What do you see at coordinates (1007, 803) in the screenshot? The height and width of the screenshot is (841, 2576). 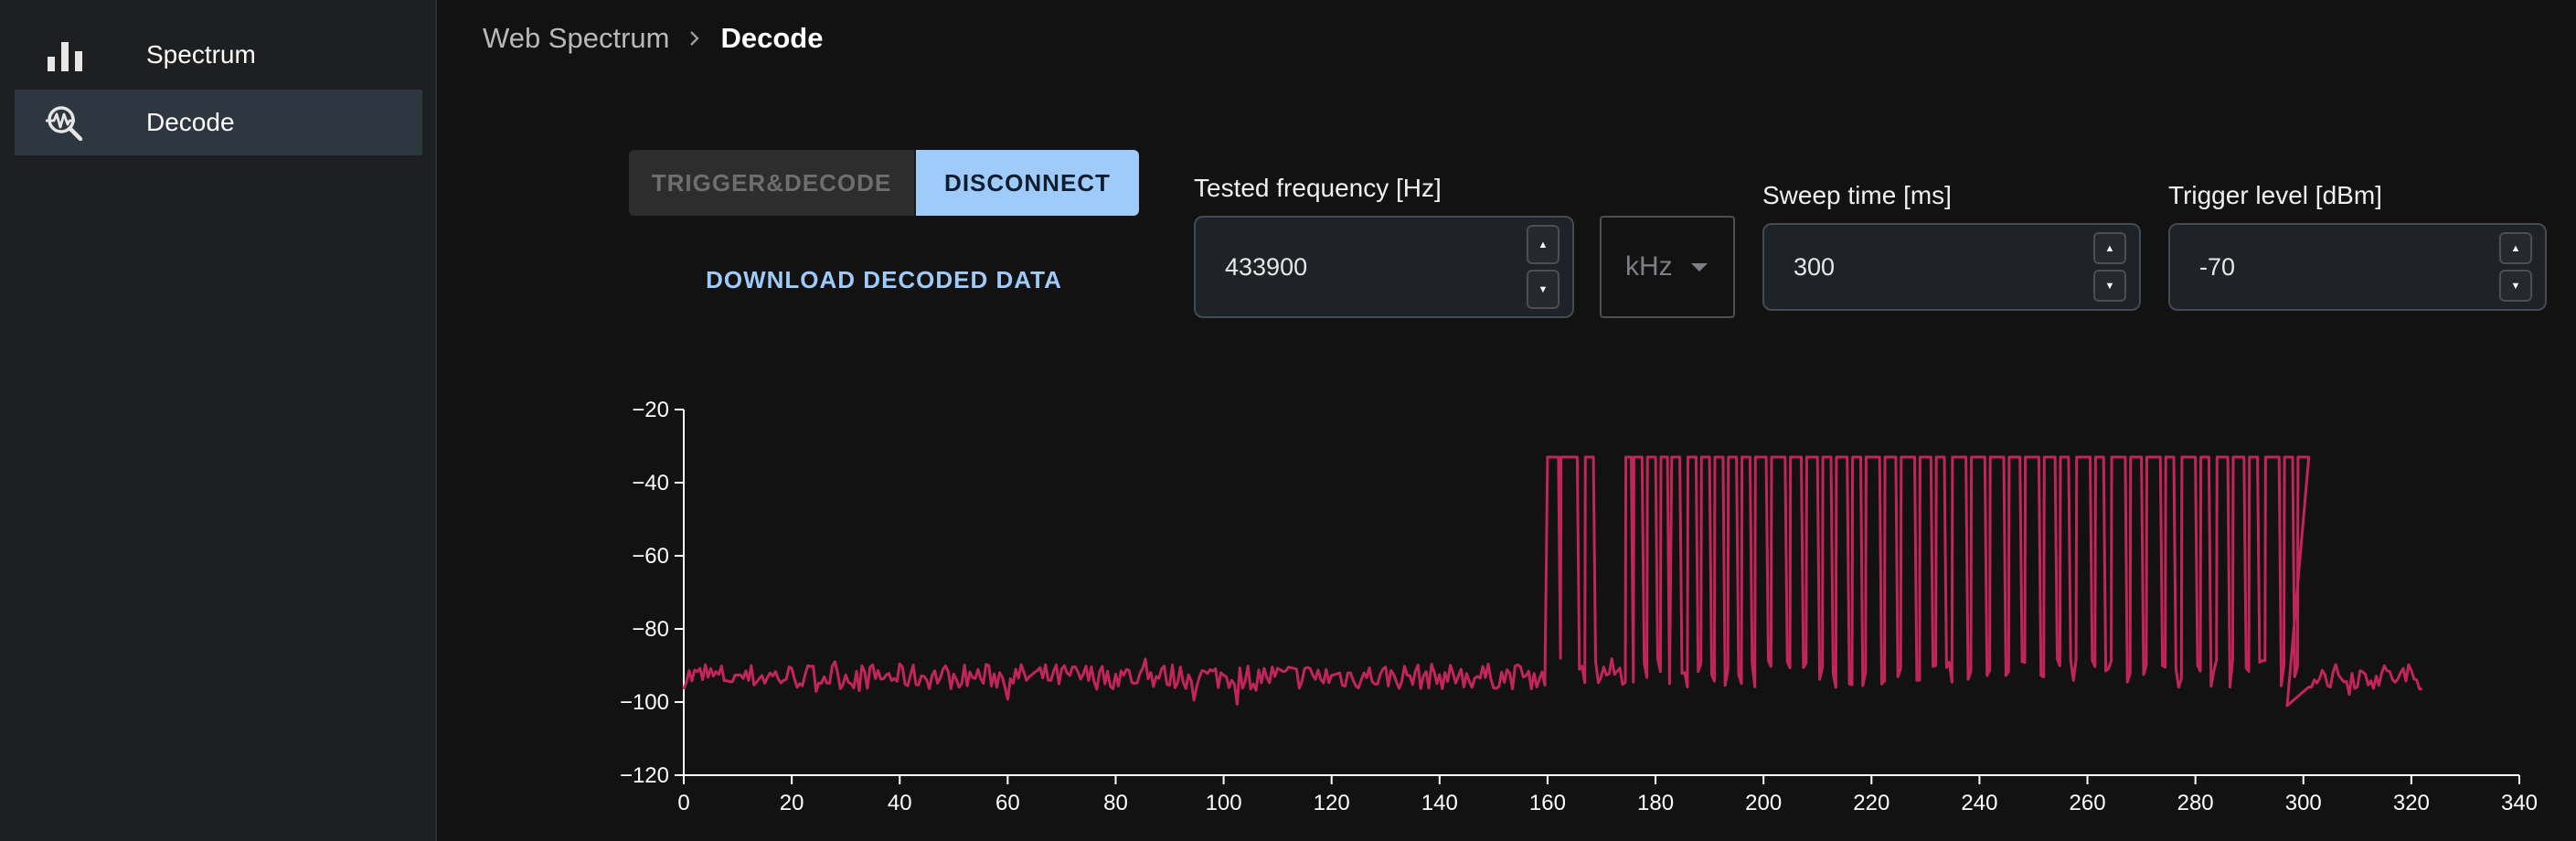 I see `x-tick-label: 60` at bounding box center [1007, 803].